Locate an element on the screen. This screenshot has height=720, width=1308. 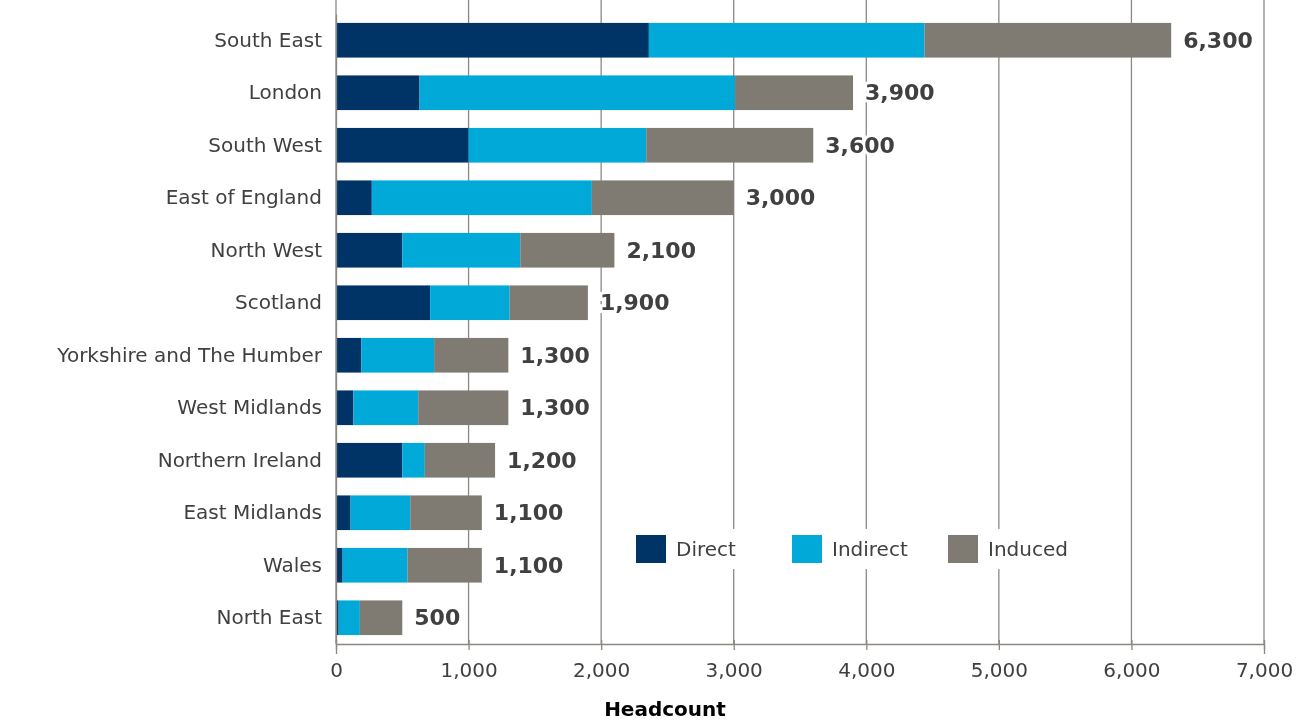
legend-label: Direct is located at coordinates (706, 549).